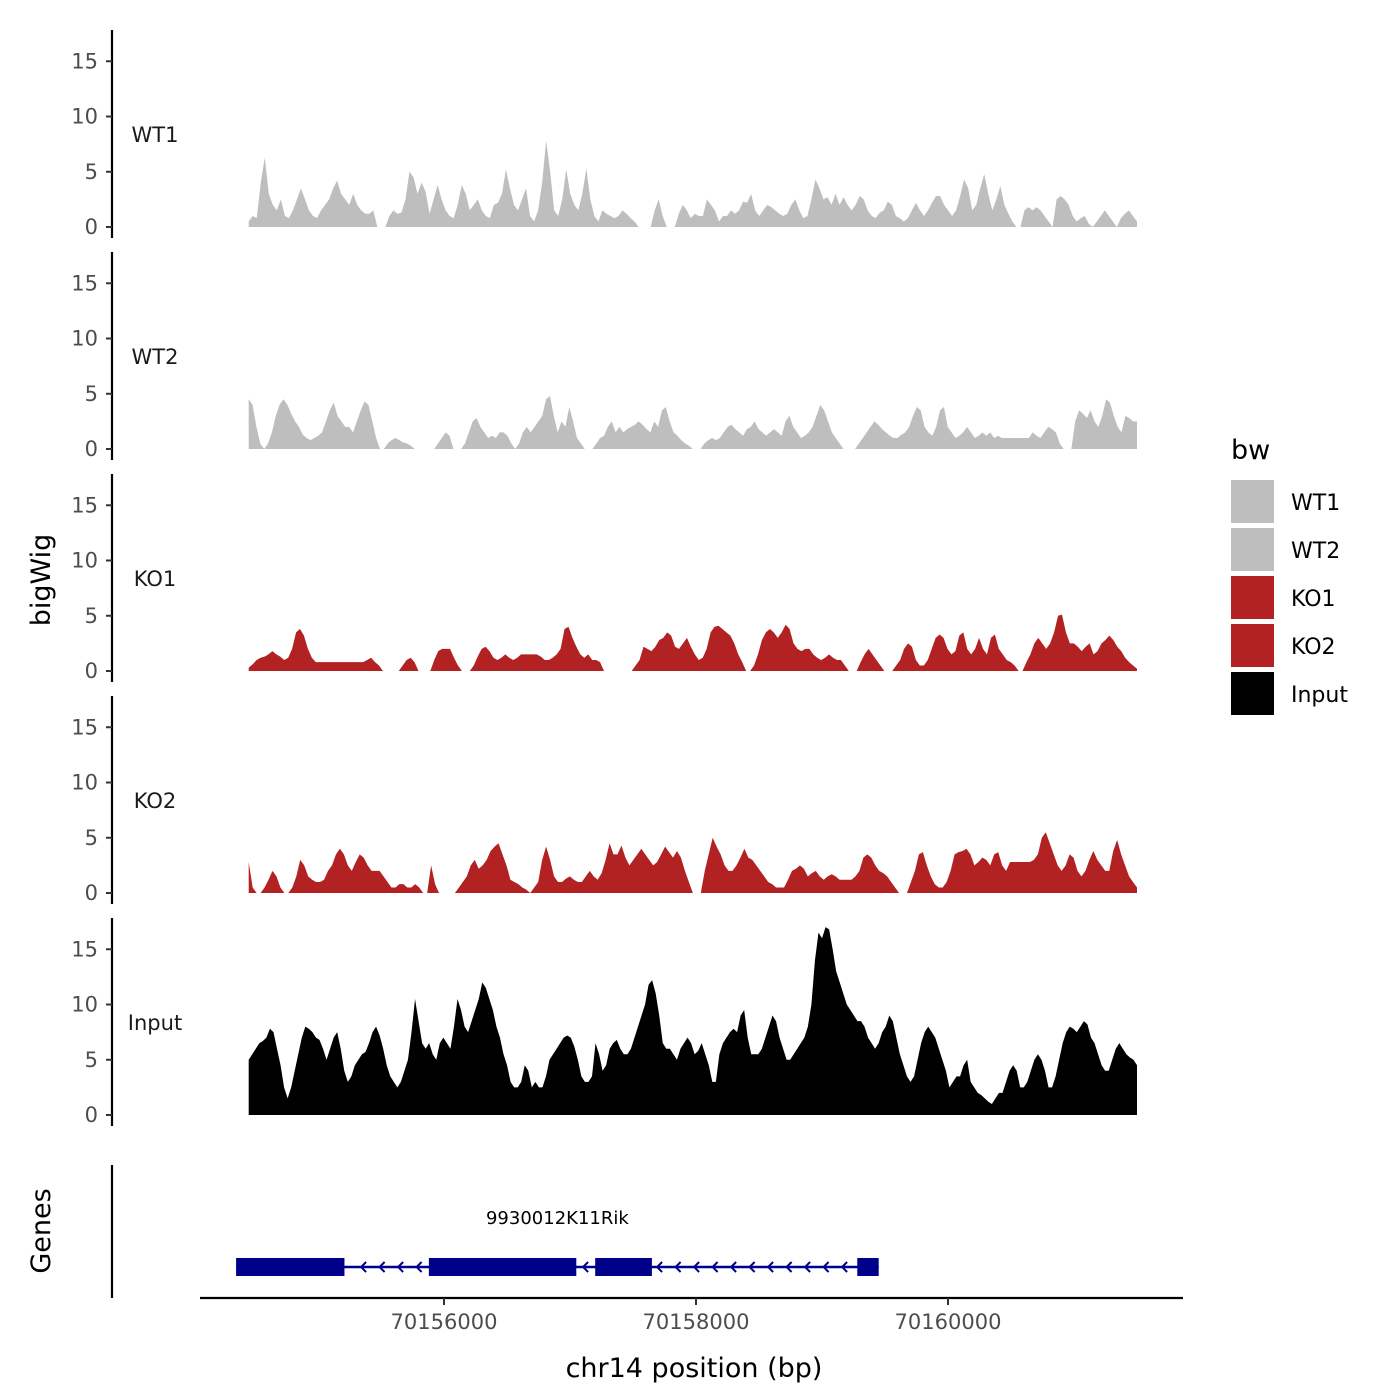 The width and height of the screenshot is (1400, 1400). Describe the element at coordinates (1252, 597) in the screenshot. I see `legend-key-ko1` at that location.